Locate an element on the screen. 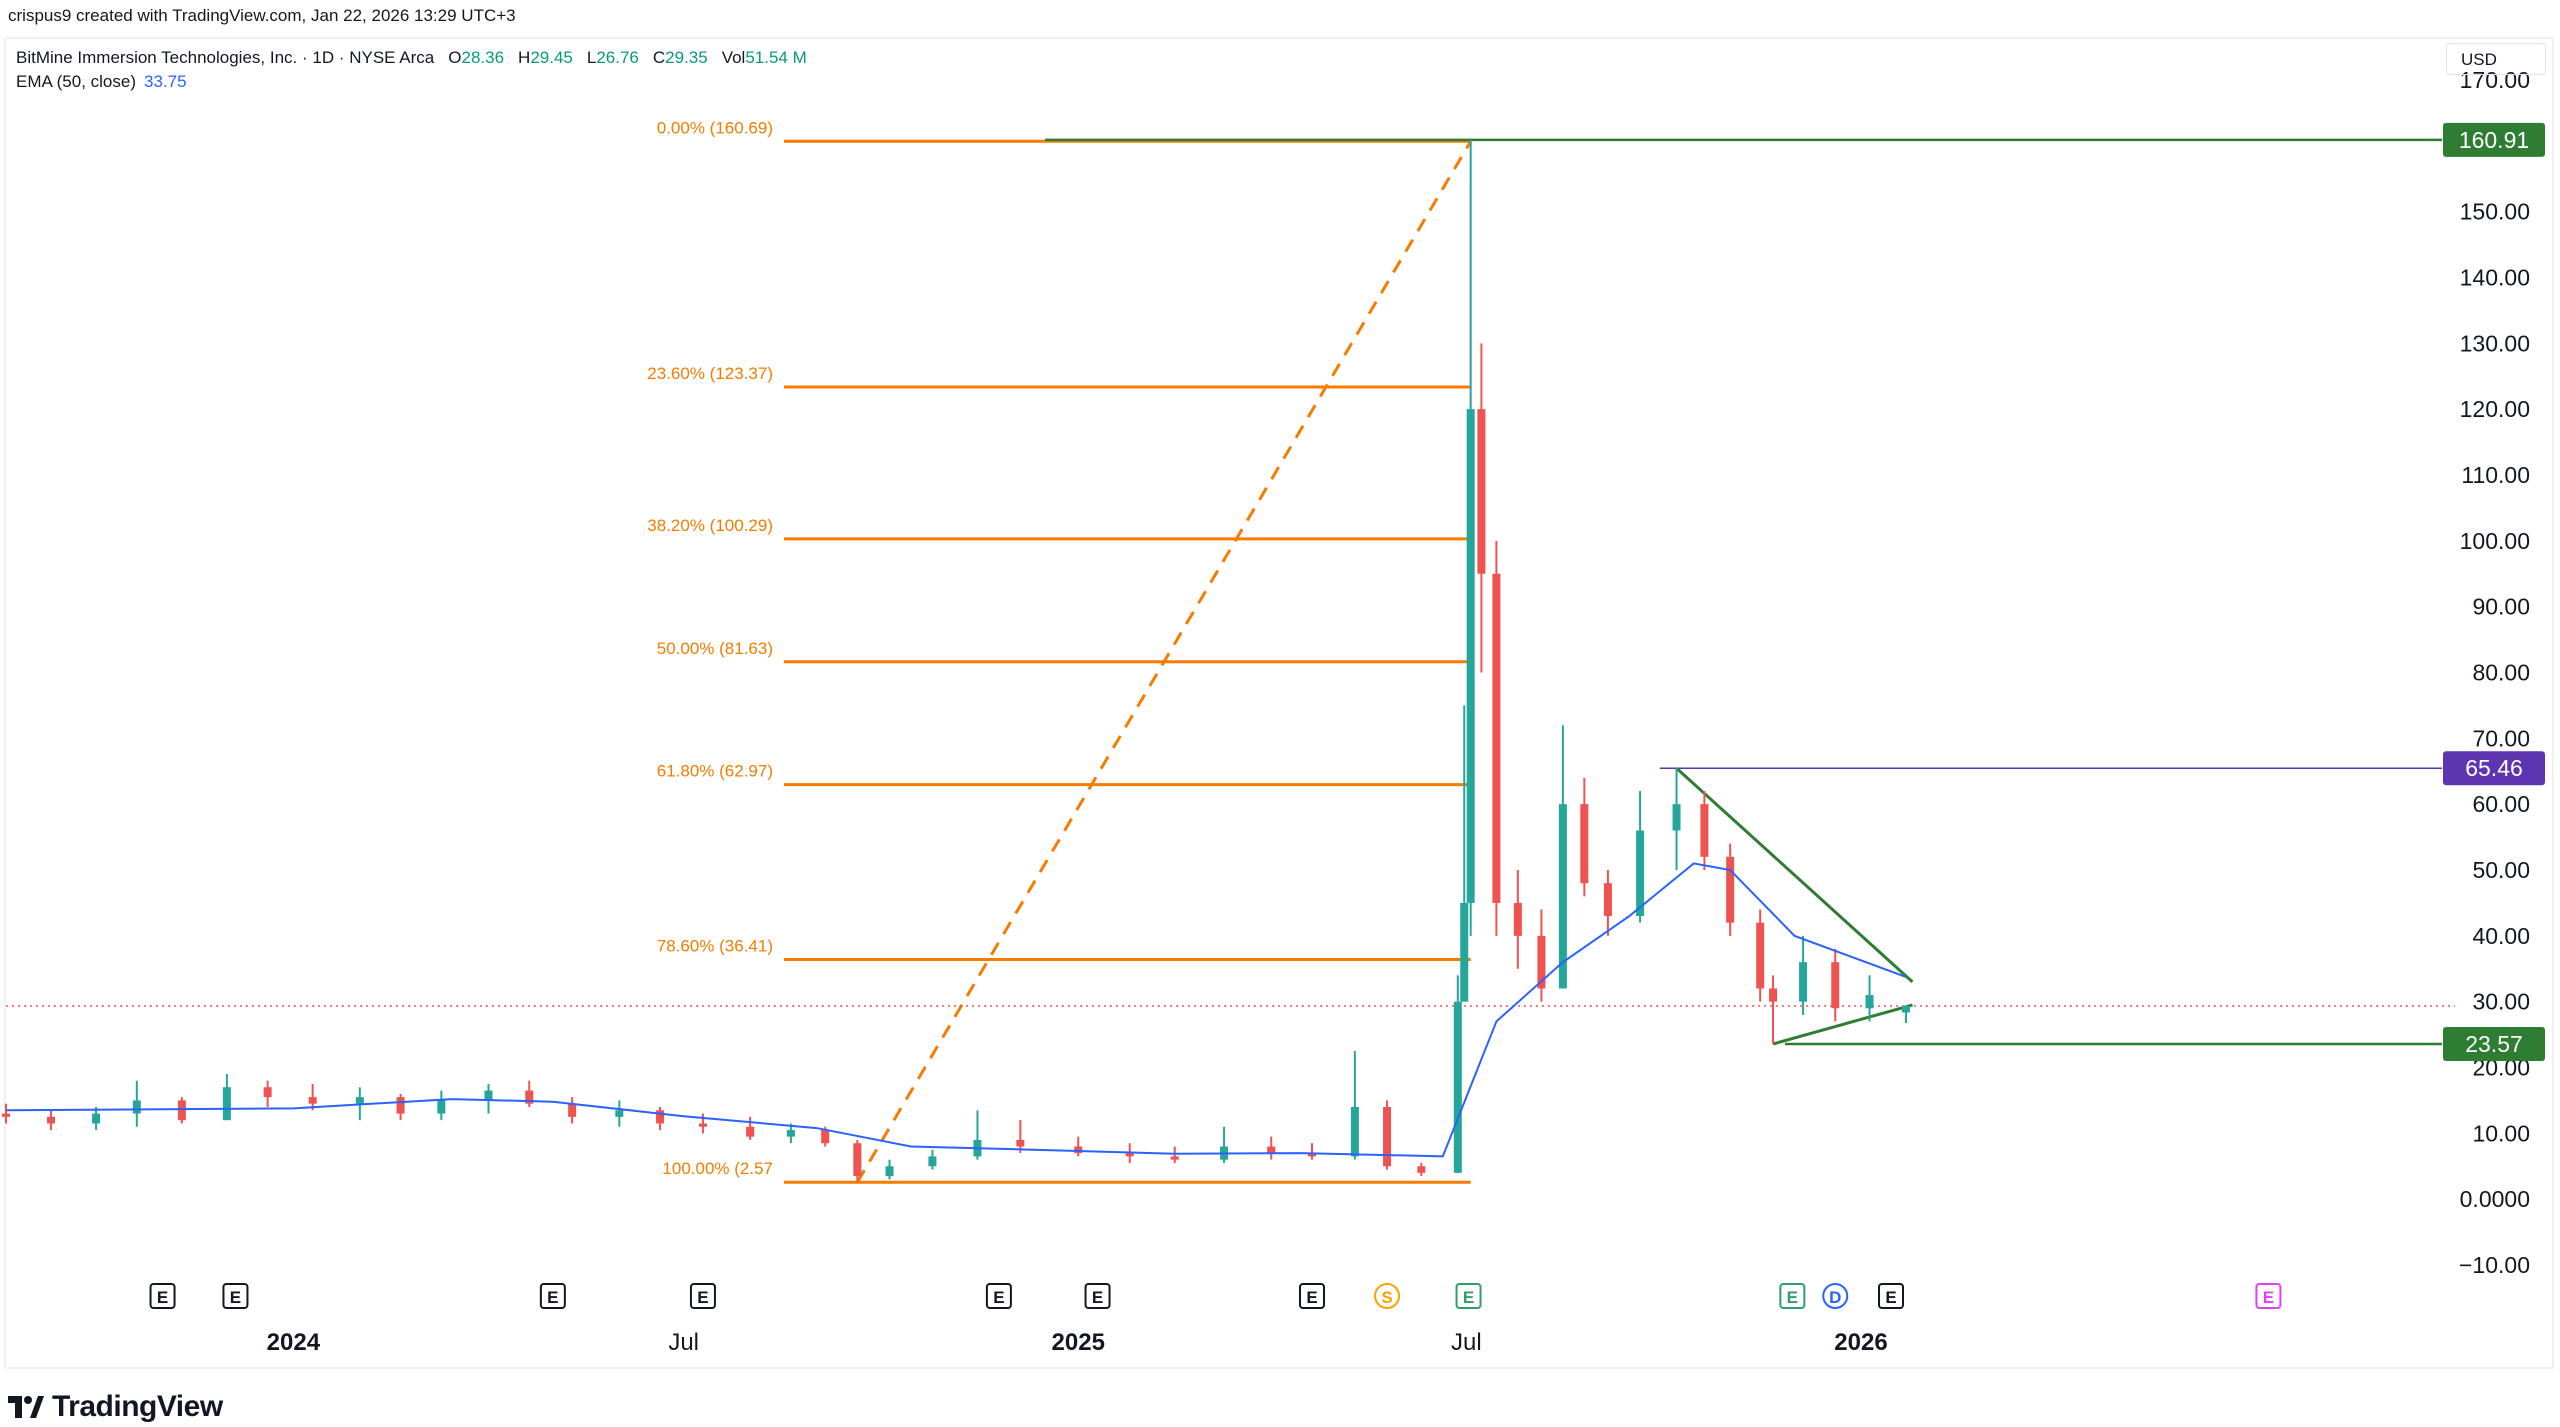 The image size is (2560, 1427). volume-label: Vol is located at coordinates (733, 57).